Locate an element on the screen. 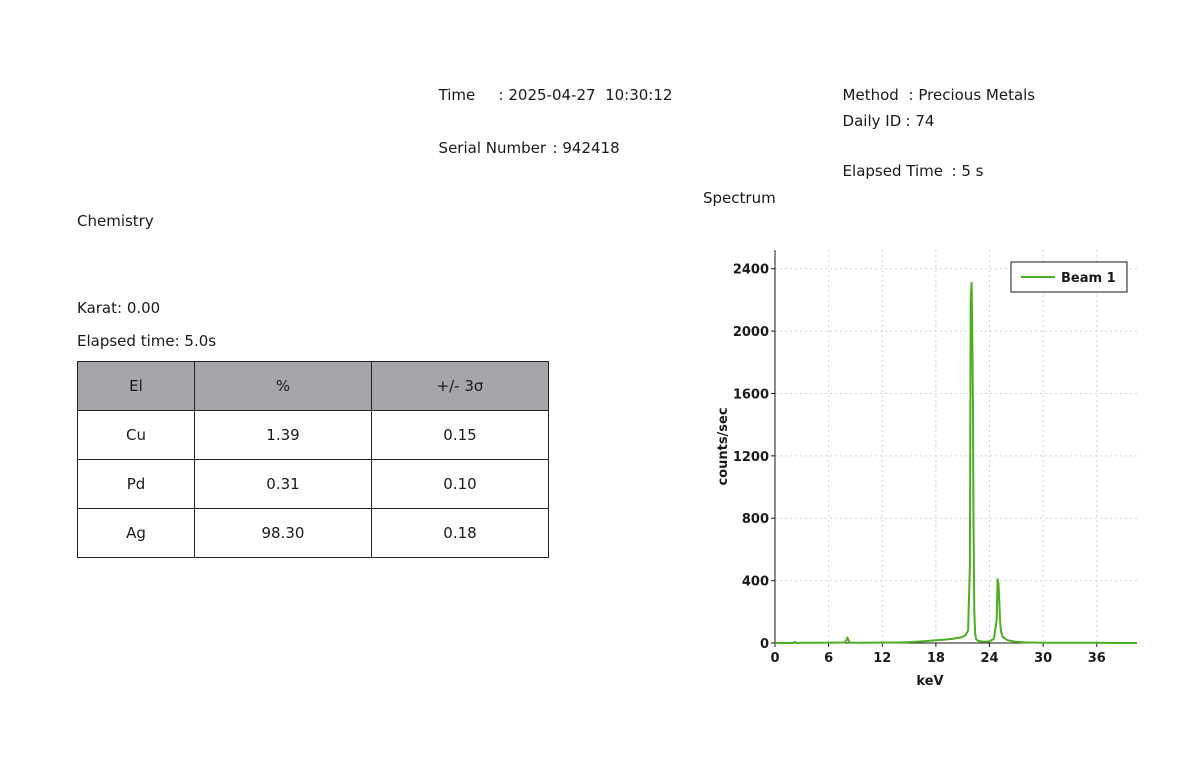 The image size is (1200, 772). time-row: Time : 2025-04-27 10:30:12 is located at coordinates (551, 86).